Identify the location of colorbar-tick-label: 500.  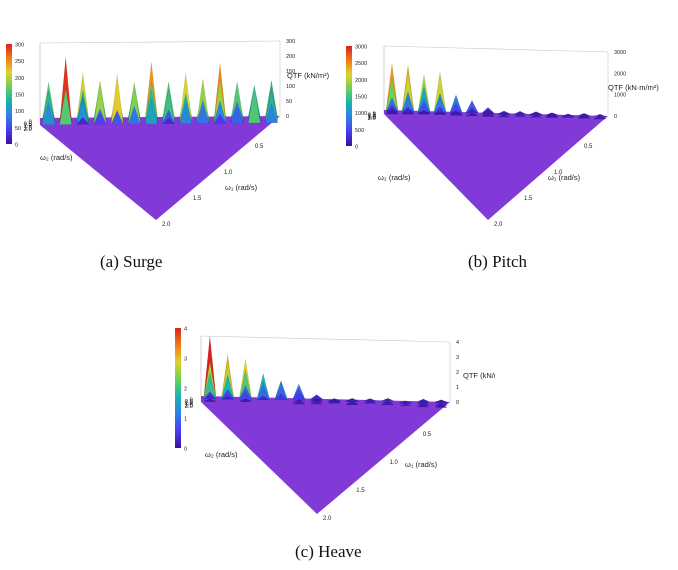
(359, 131).